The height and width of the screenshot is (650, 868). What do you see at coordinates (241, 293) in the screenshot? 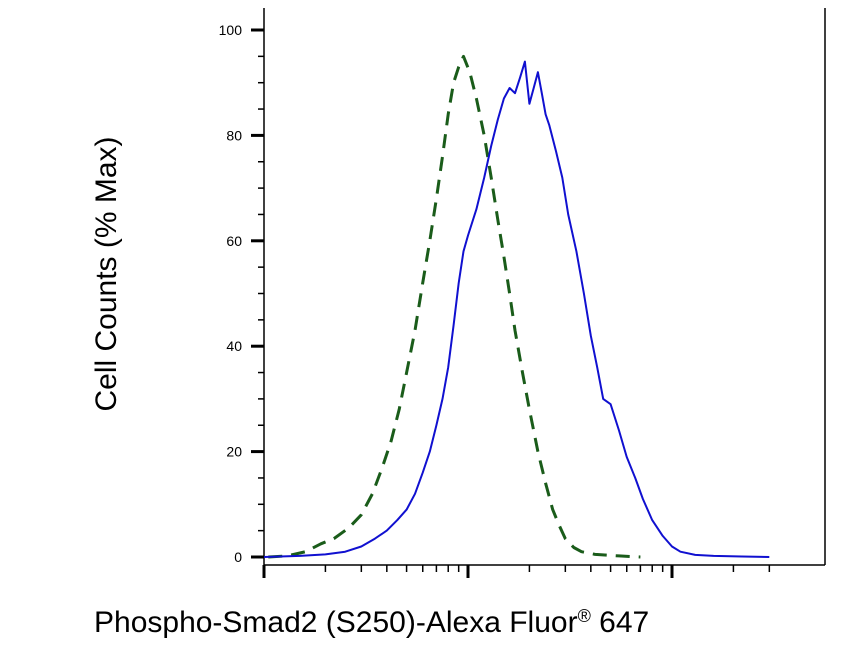
I see `y-axis-ticks: 0 20 40 60 80 100` at bounding box center [241, 293].